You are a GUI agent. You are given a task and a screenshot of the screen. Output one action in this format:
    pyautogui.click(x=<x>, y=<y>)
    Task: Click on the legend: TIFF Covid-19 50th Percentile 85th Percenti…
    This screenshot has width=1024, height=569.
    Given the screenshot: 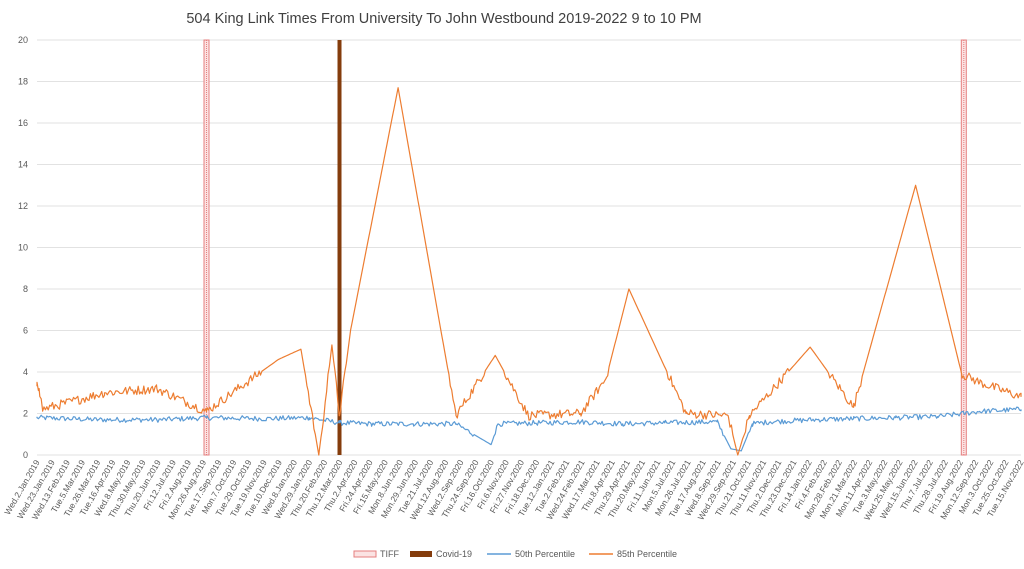 What is the action you would take?
    pyautogui.click(x=515, y=554)
    